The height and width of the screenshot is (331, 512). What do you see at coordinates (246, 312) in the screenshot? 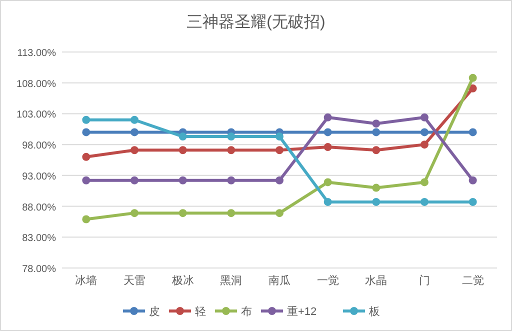
I see `legend-label: 布` at bounding box center [246, 312].